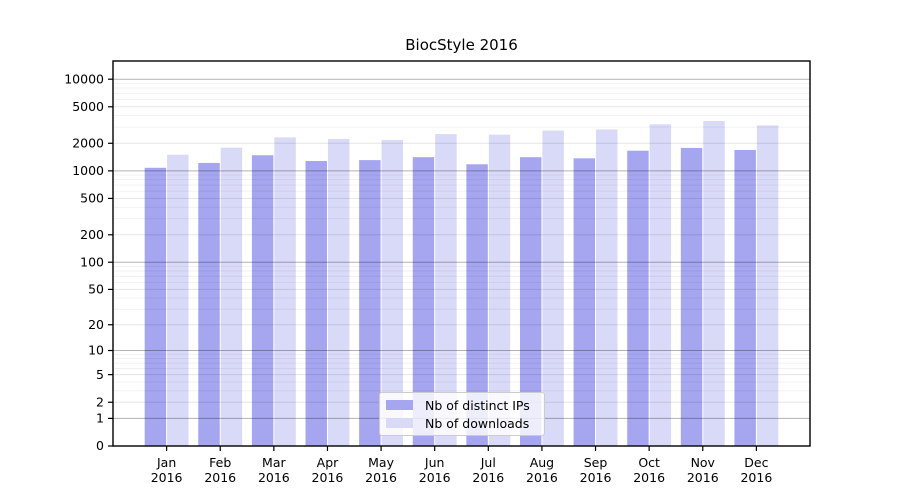  What do you see at coordinates (530, 302) in the screenshot?
I see `bar-aug-2016-nb-of-distinct-ips` at bounding box center [530, 302].